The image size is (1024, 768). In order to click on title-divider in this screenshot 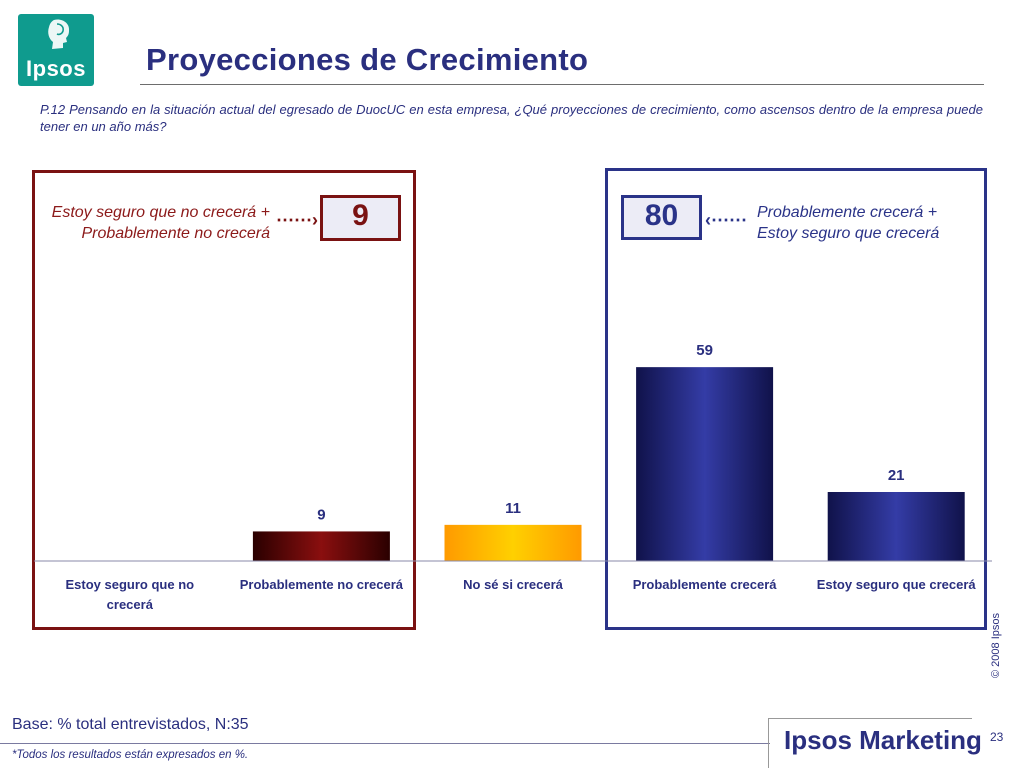, I will do `click(562, 84)`.